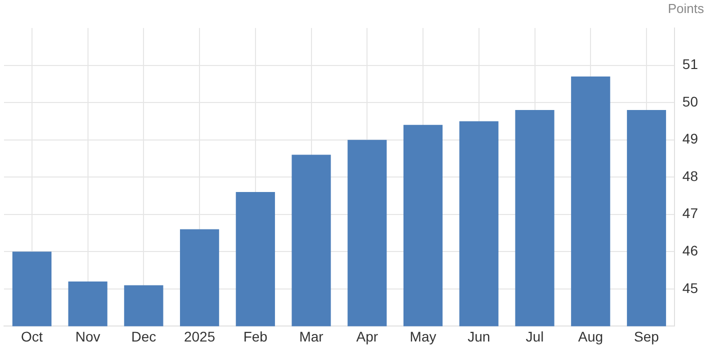 The image size is (708, 349). Describe the element at coordinates (32, 336) in the screenshot. I see `x-tick-label: Oct` at that location.